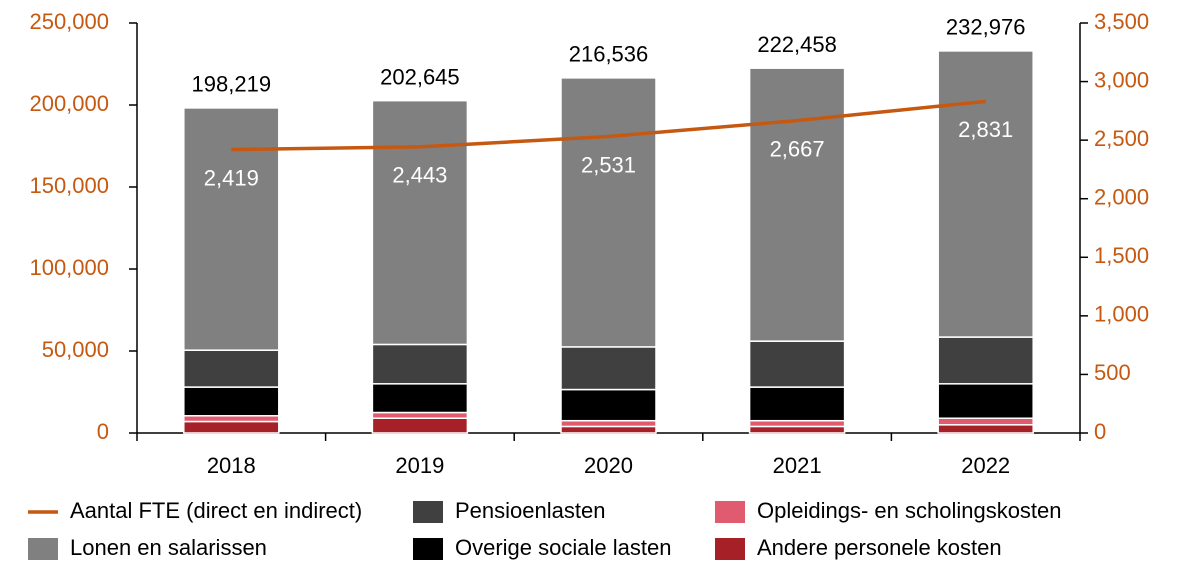  Describe the element at coordinates (1121, 21) in the screenshot. I see `y2-tick-label: 3,500` at that location.